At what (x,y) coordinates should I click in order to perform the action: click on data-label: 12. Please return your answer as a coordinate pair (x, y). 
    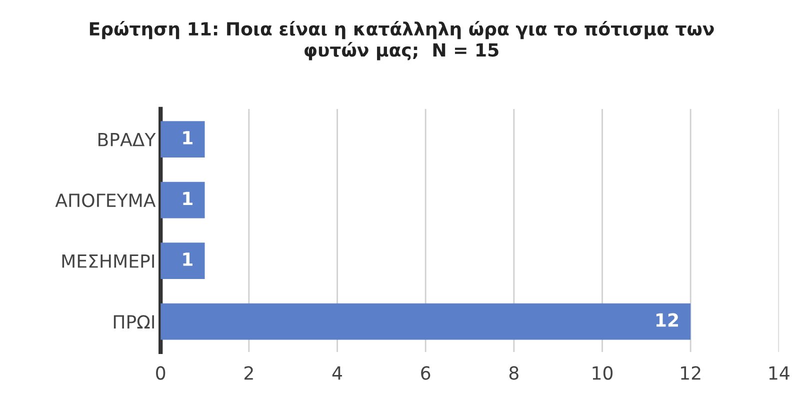
    Looking at the image, I should click on (667, 320).